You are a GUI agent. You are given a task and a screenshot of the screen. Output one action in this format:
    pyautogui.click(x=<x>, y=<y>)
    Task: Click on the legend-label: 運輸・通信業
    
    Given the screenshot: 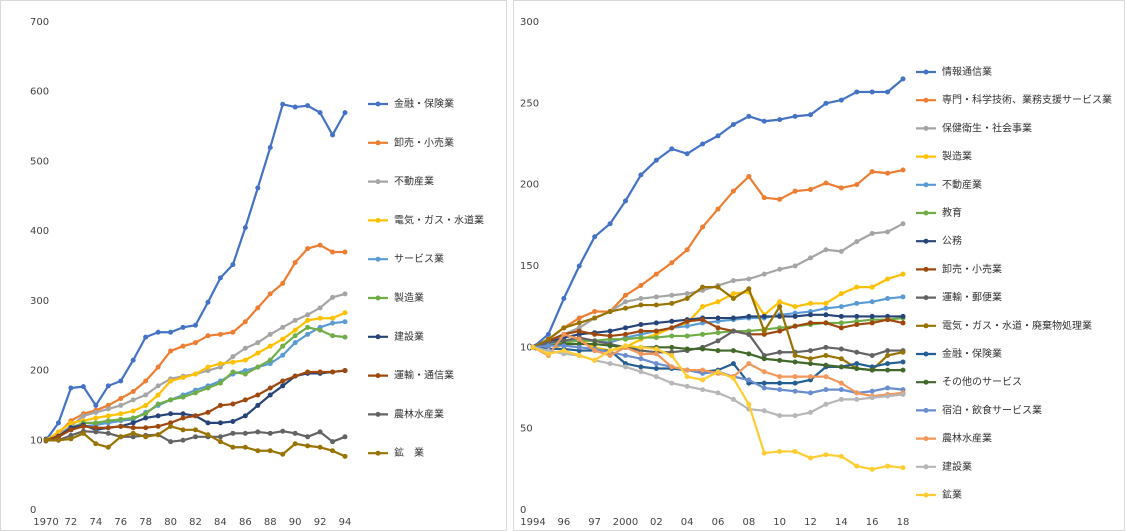 What is the action you would take?
    pyautogui.click(x=424, y=375)
    